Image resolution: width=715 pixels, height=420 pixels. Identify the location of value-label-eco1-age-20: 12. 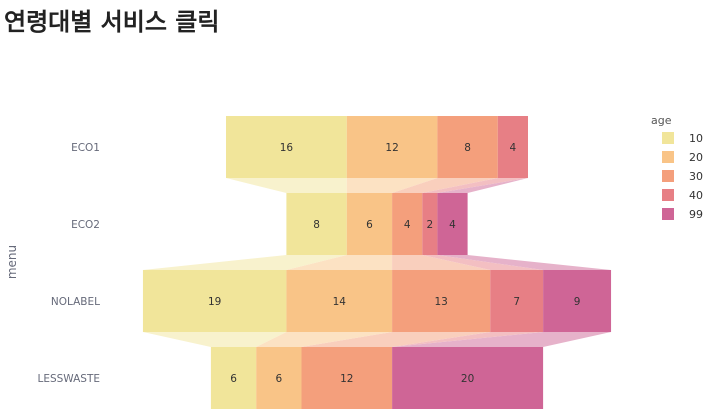
(391, 148).